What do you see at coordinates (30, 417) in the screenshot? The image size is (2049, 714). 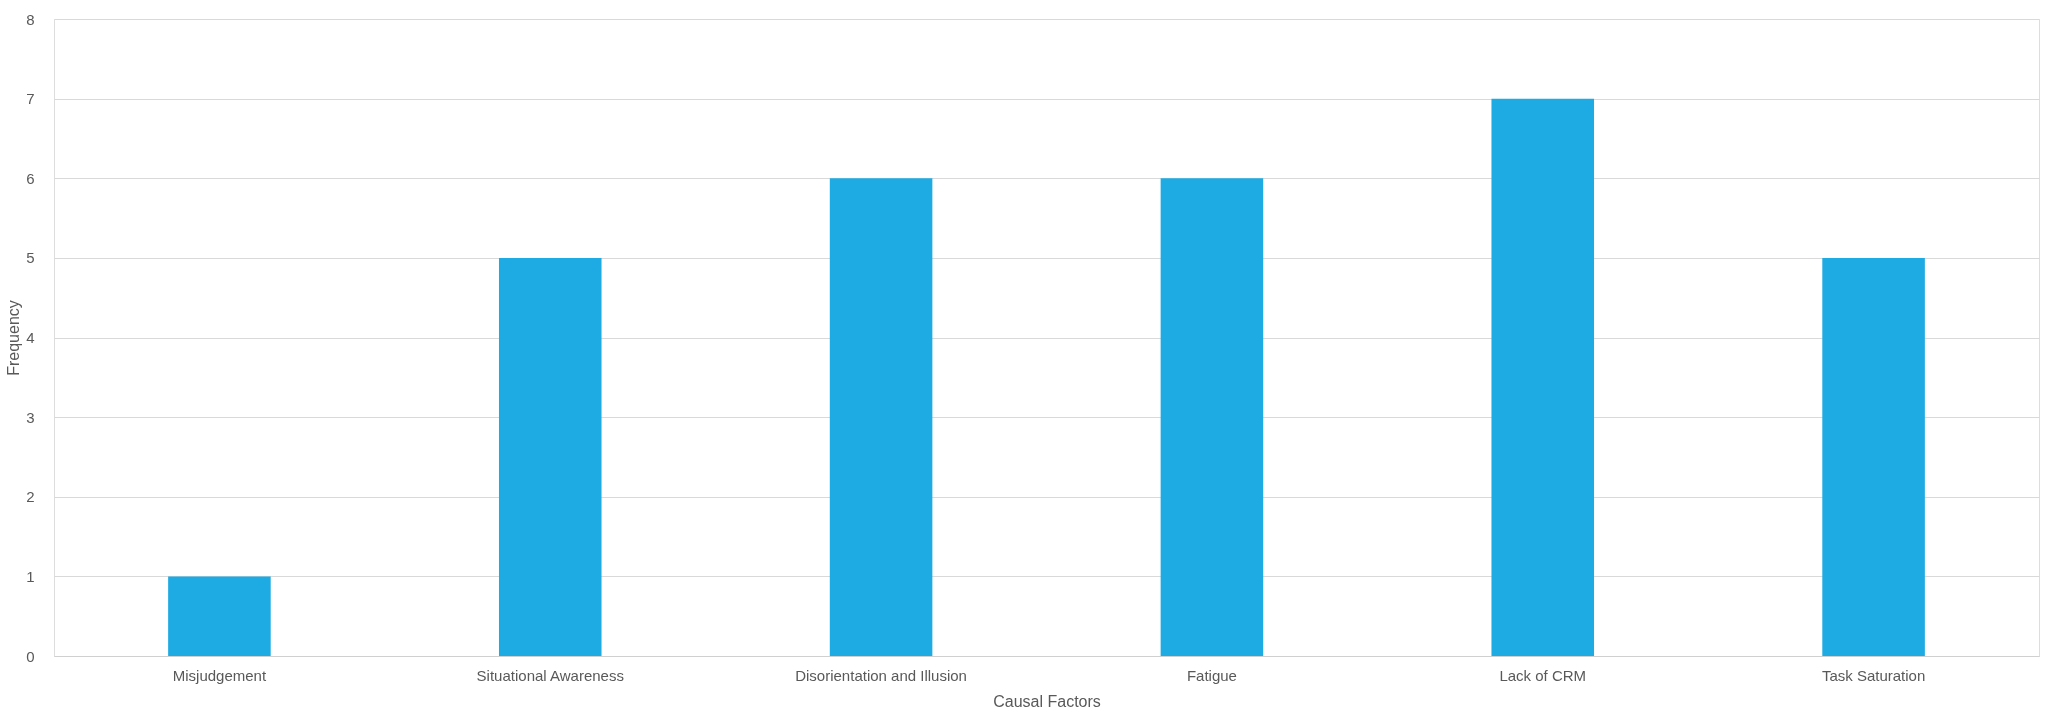 I see `y-tick-label: 3` at bounding box center [30, 417].